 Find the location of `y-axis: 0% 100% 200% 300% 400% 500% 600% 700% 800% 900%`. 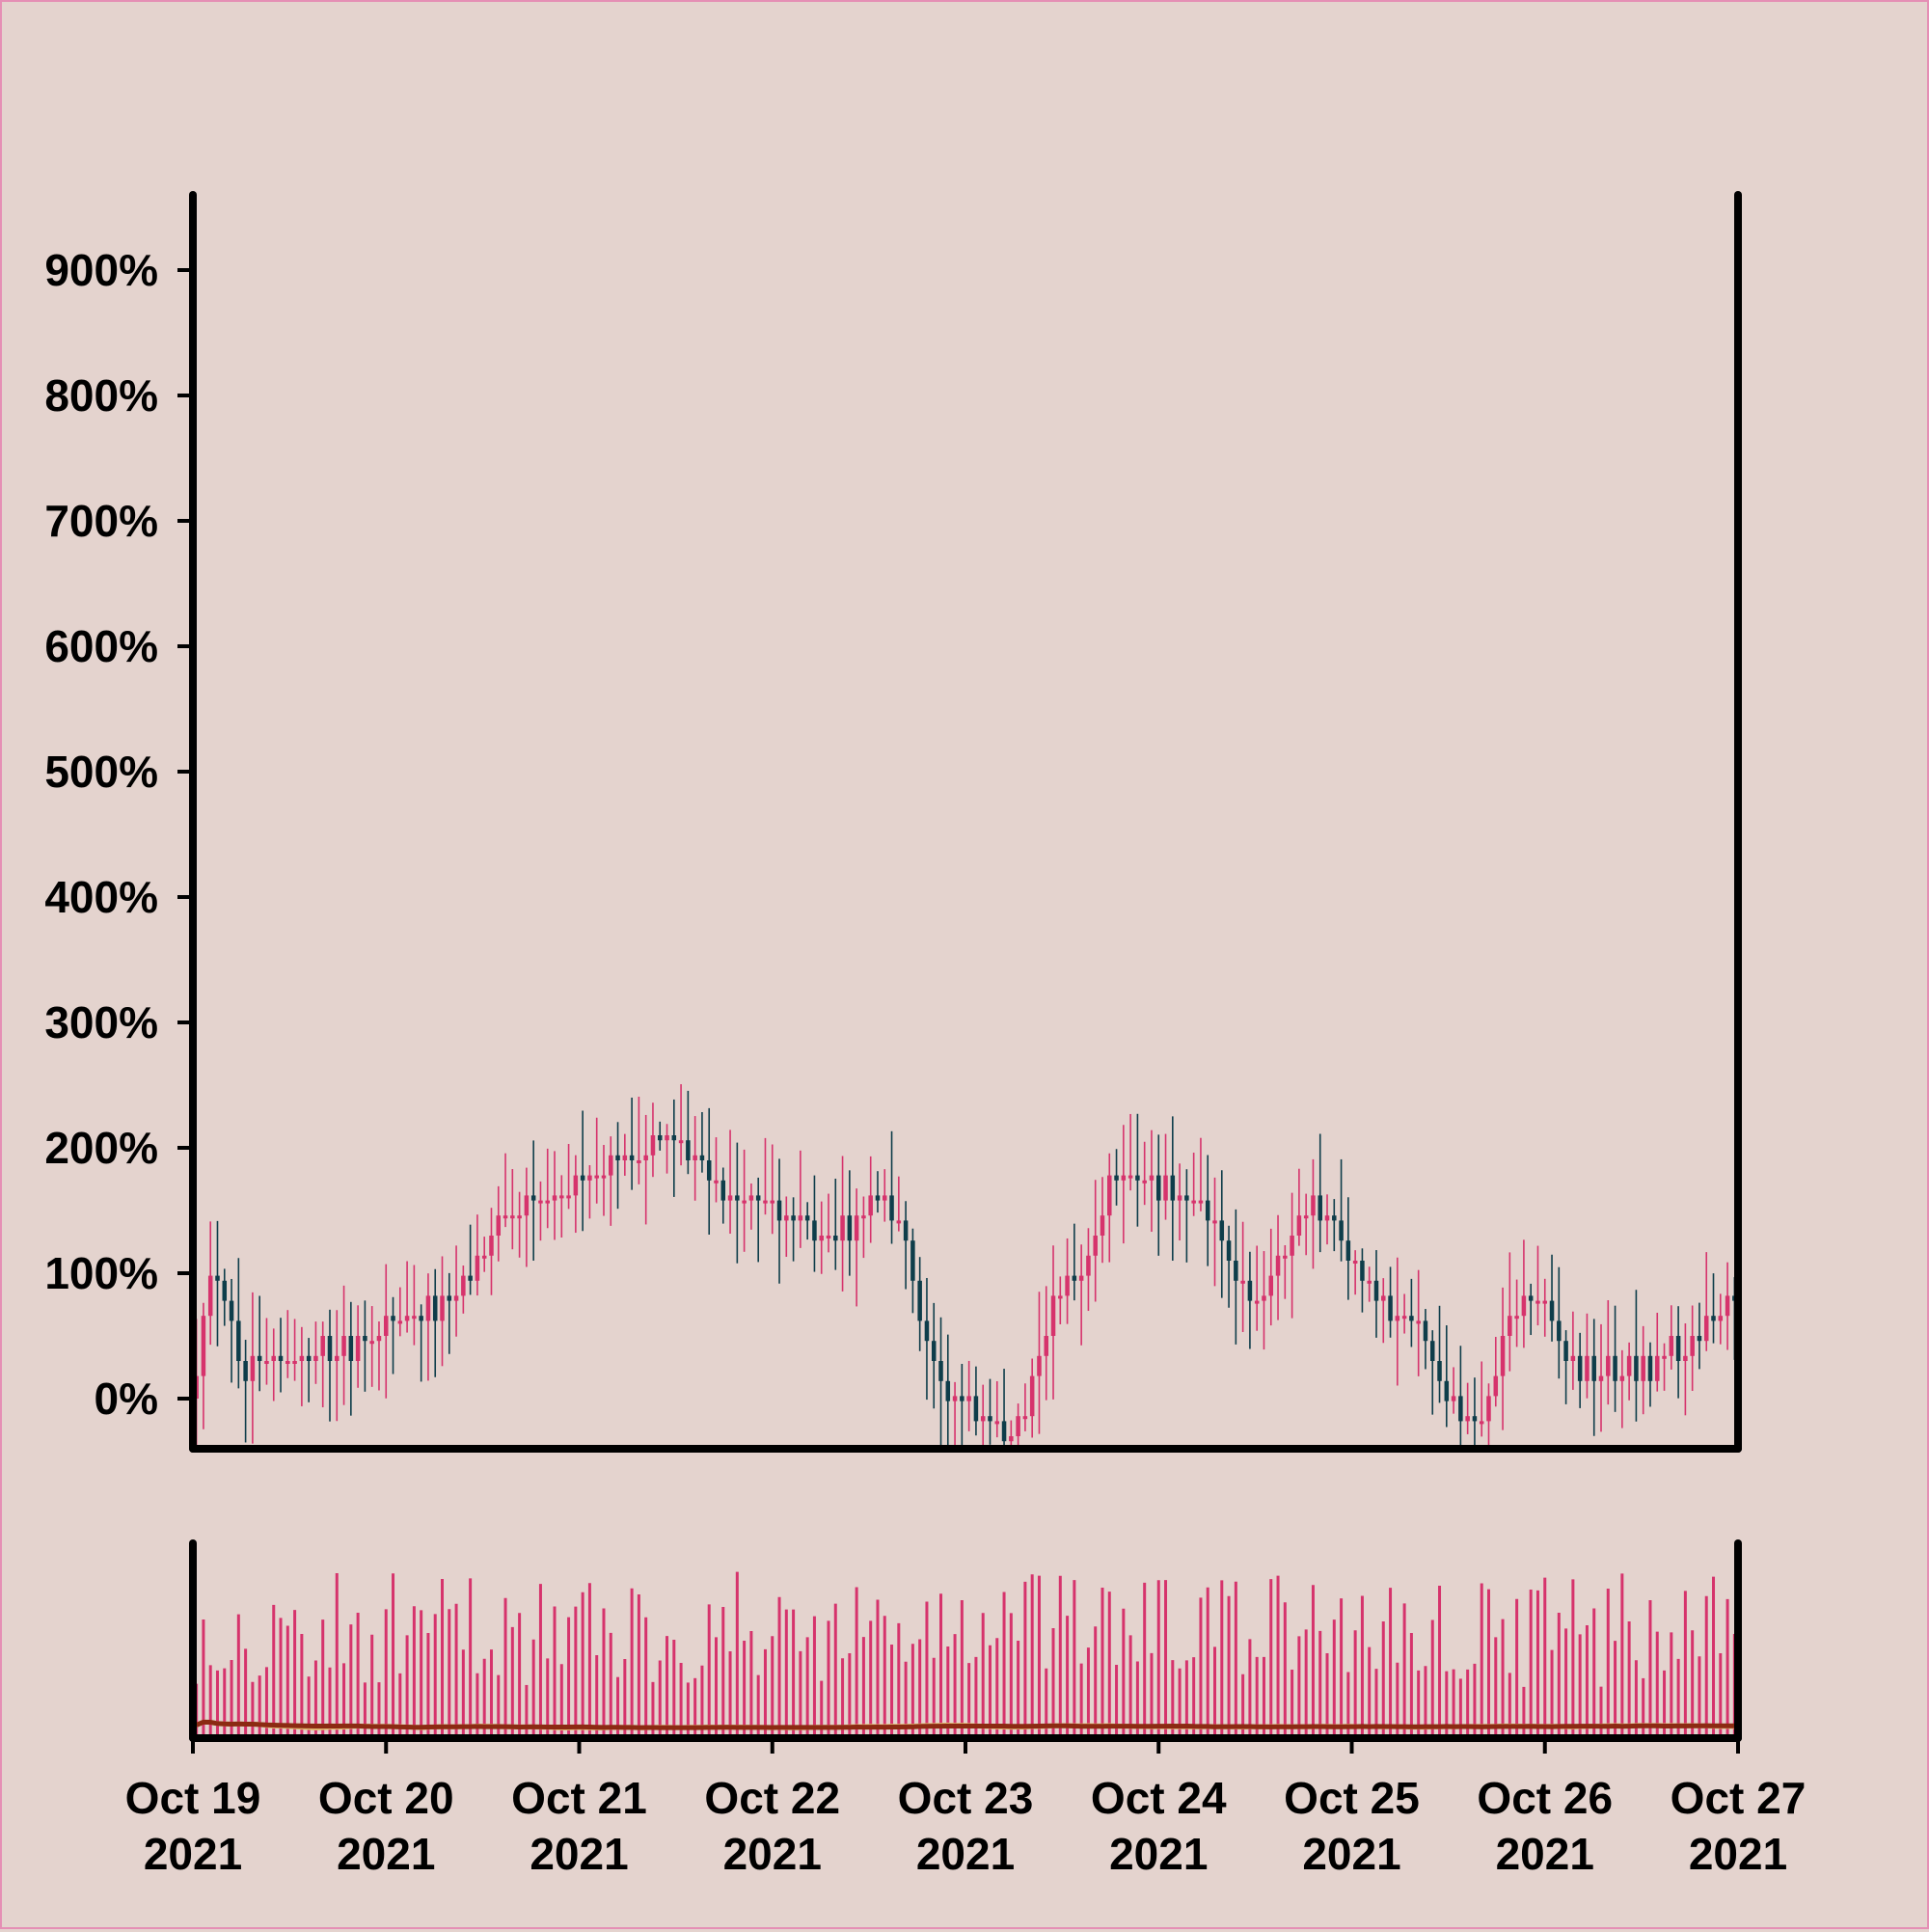

y-axis: 0% 100% 200% 300% 400% 500% 600% 700% 800% 900% is located at coordinates (119, 834).